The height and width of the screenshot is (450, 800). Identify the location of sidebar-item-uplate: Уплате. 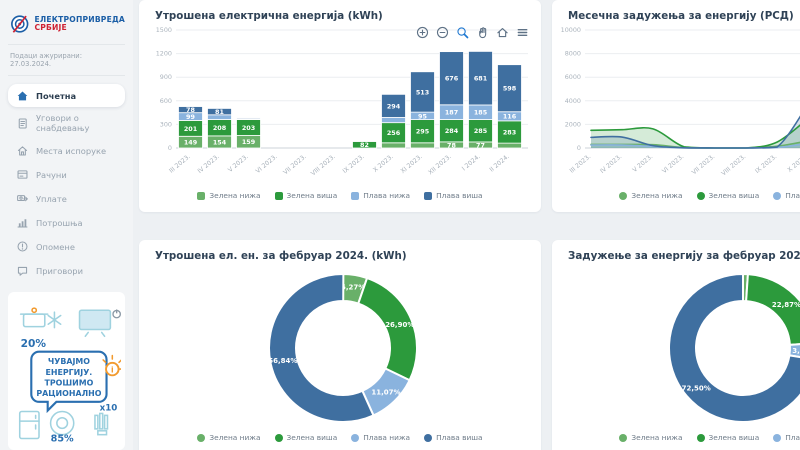
(66, 198).